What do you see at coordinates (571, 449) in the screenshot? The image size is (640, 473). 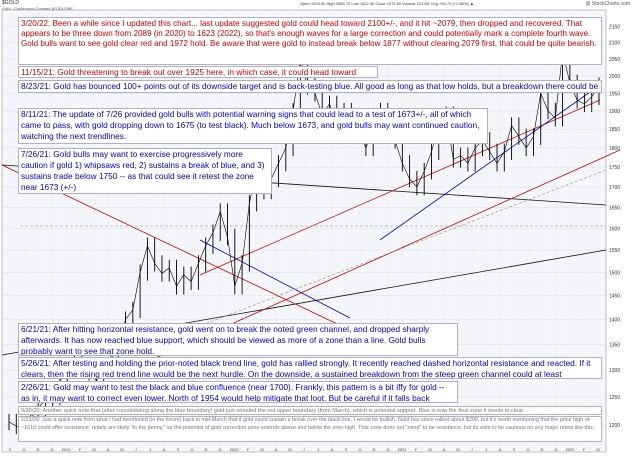 I see `x-tick-label: 2022` at bounding box center [571, 449].